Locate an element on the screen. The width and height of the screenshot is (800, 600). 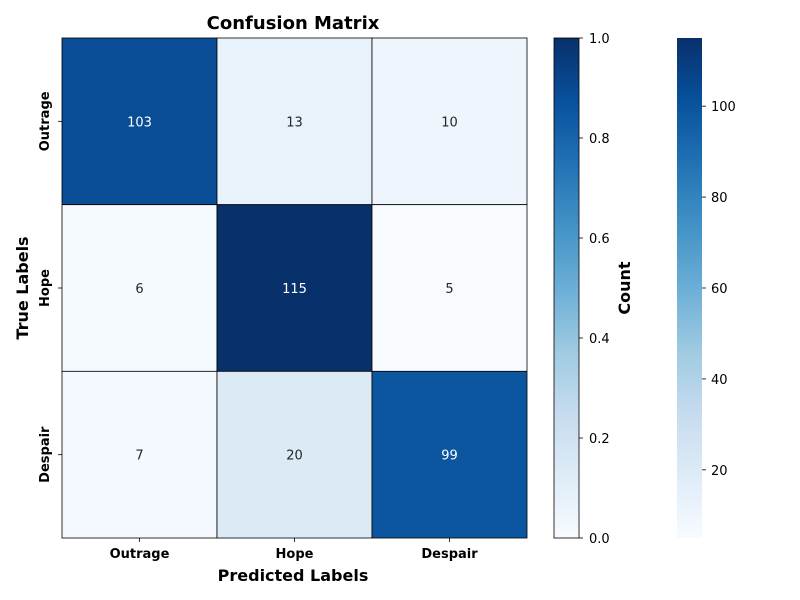
chart-title: Confusion Matrix is located at coordinates (293, 23).